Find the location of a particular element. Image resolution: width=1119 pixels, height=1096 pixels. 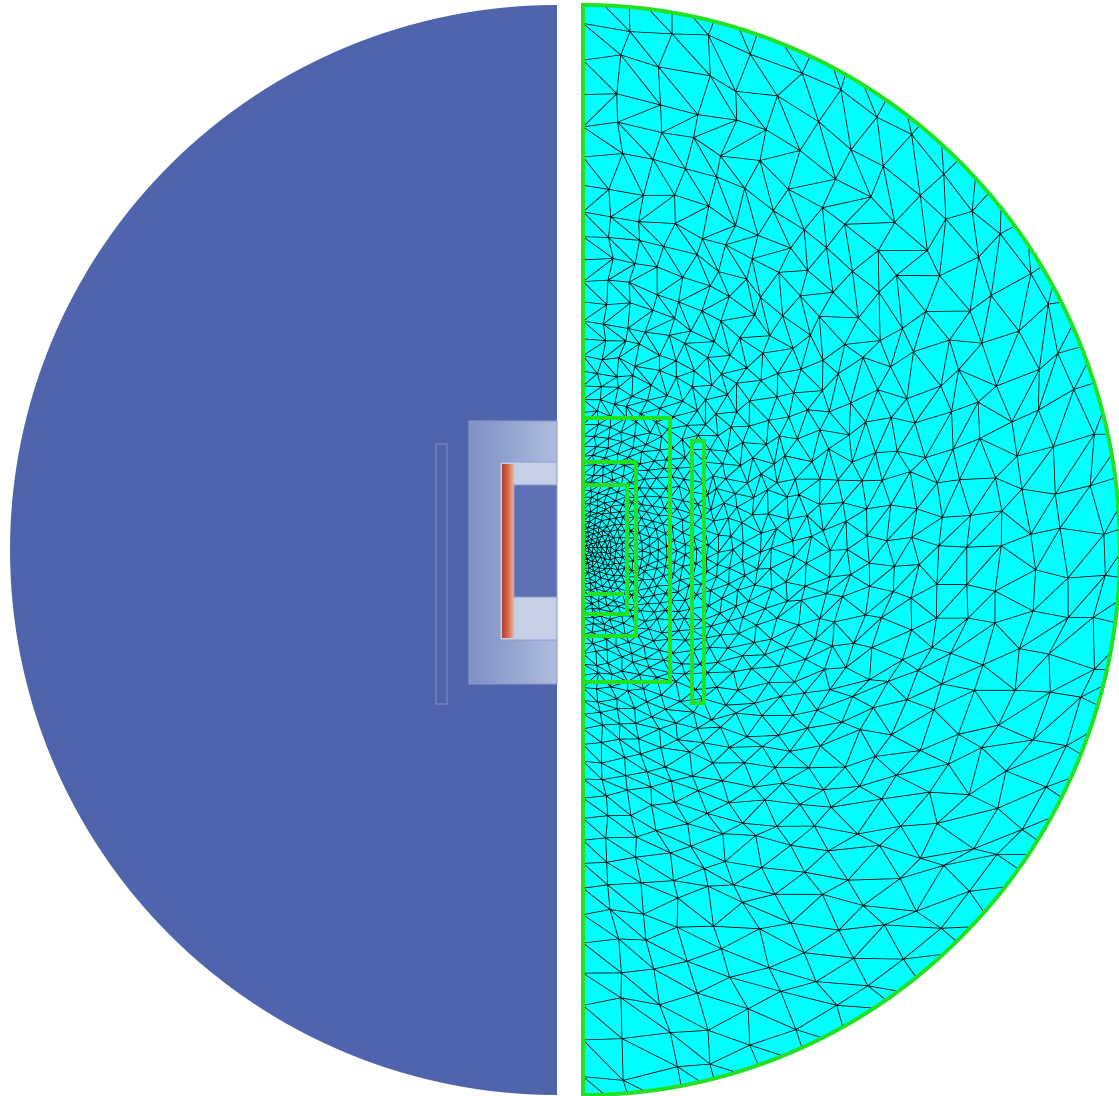

field-hotspot is located at coordinates (508, 551).